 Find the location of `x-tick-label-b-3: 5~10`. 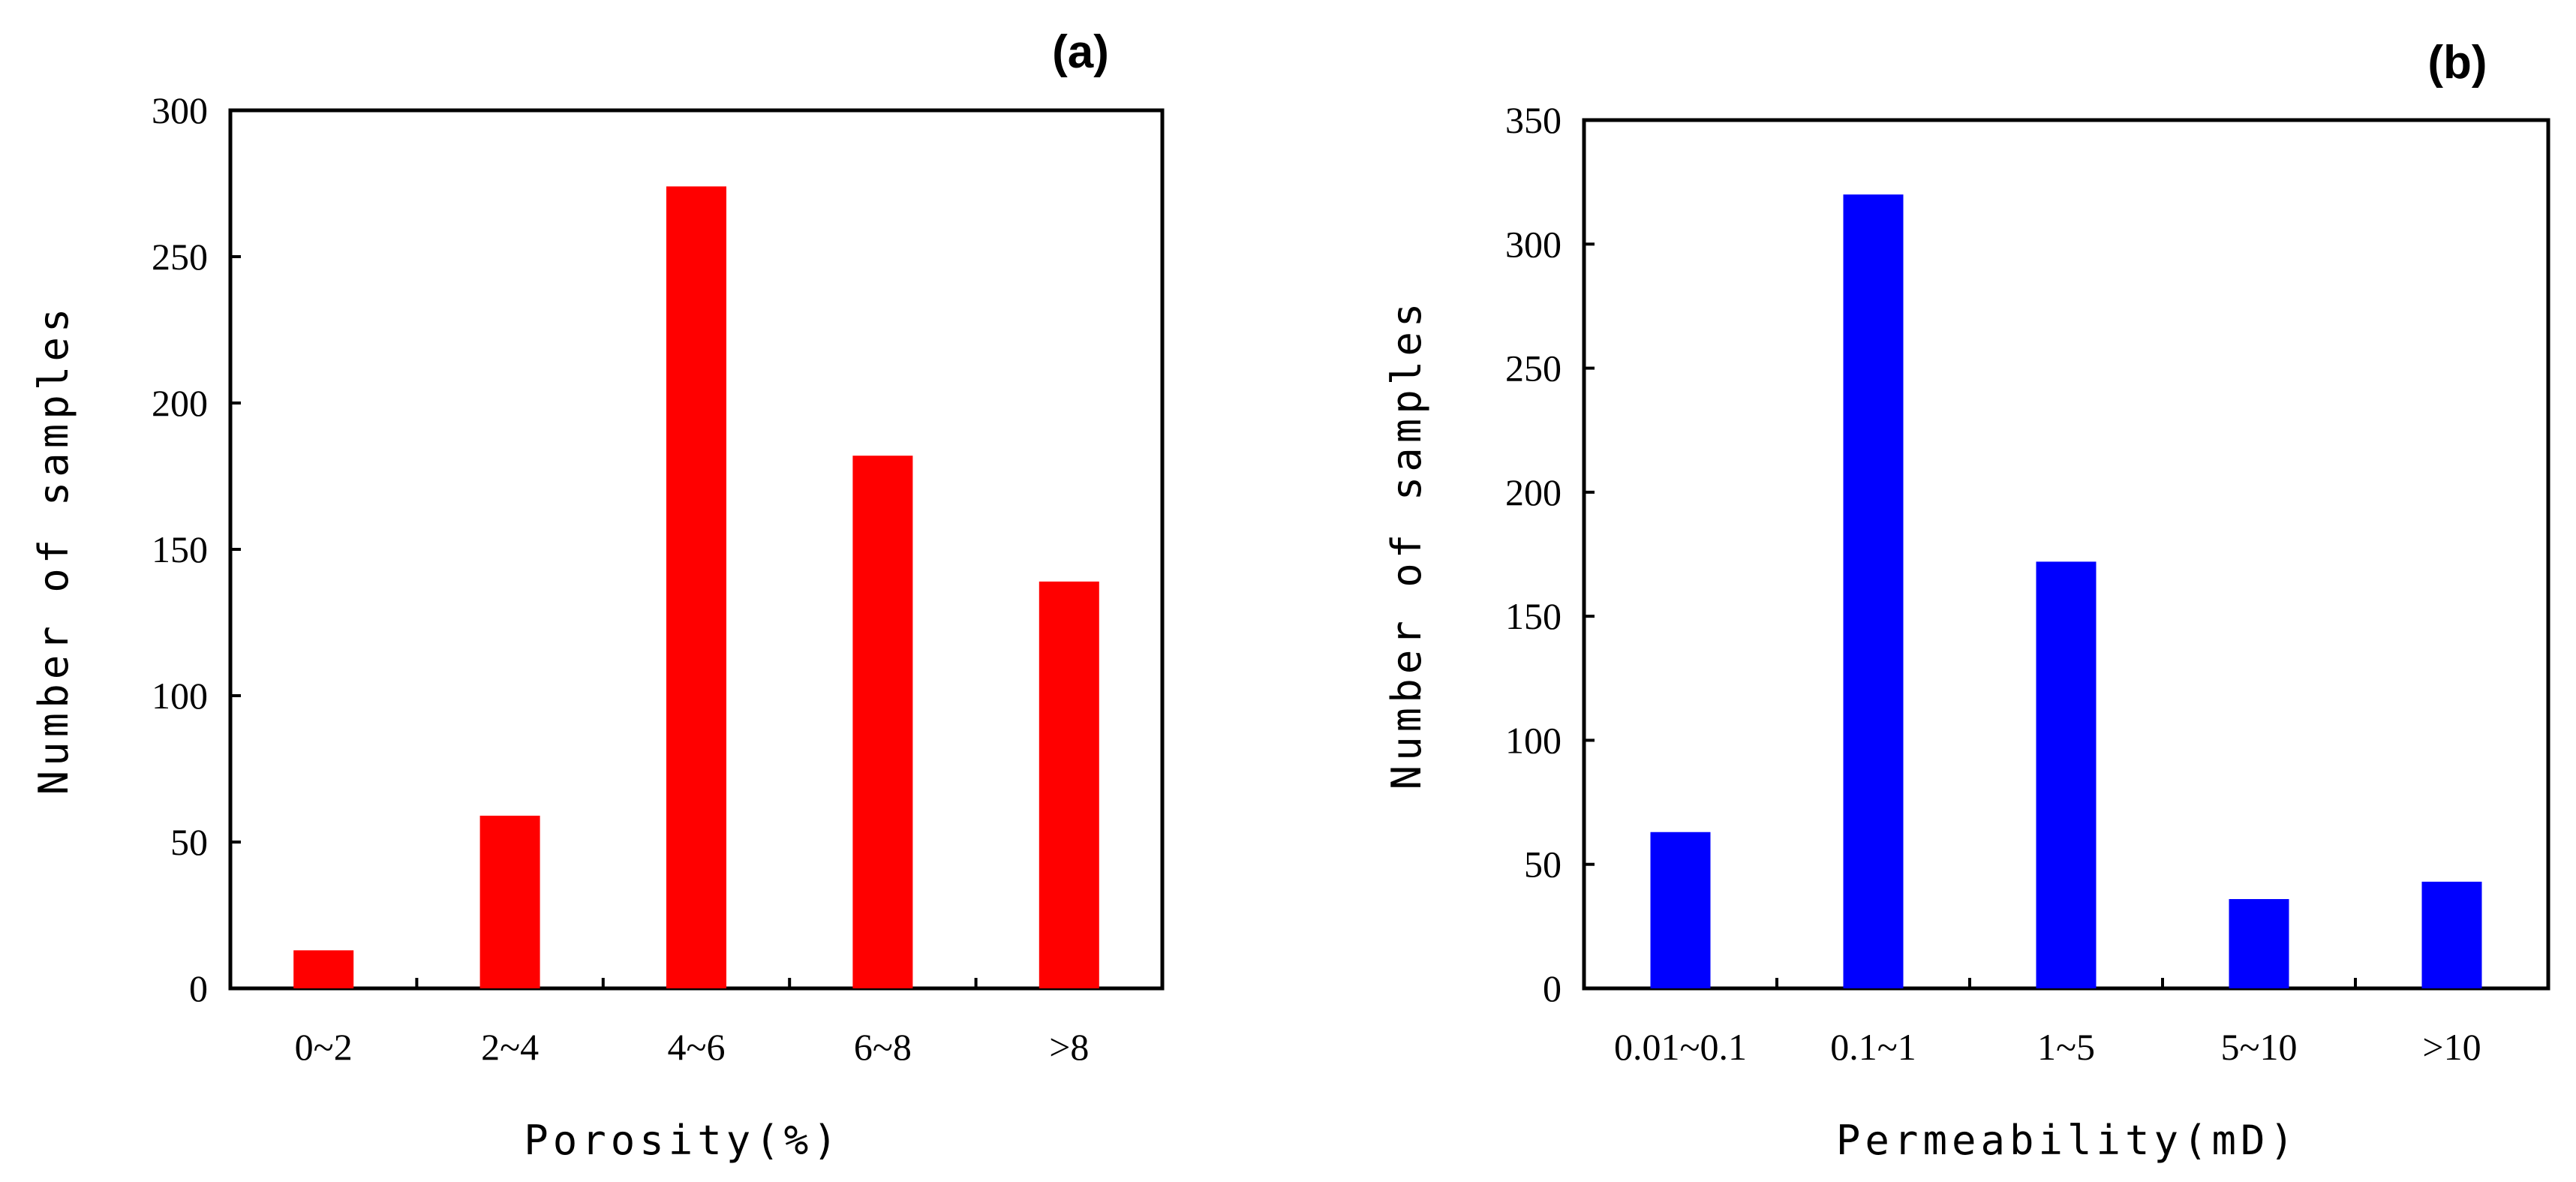

x-tick-label-b-3: 5~10 is located at coordinates (2258, 1047).